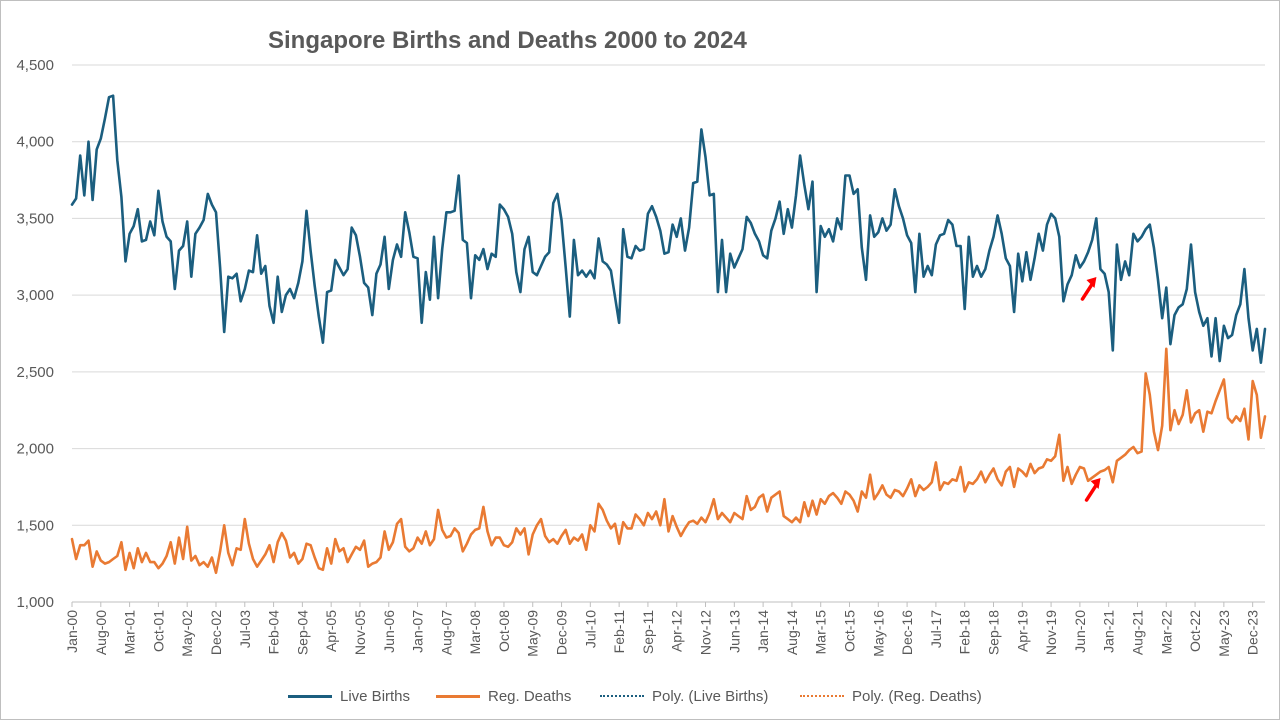  What do you see at coordinates (187, 633) in the screenshot?
I see `x-tick-label: May-02` at bounding box center [187, 633].